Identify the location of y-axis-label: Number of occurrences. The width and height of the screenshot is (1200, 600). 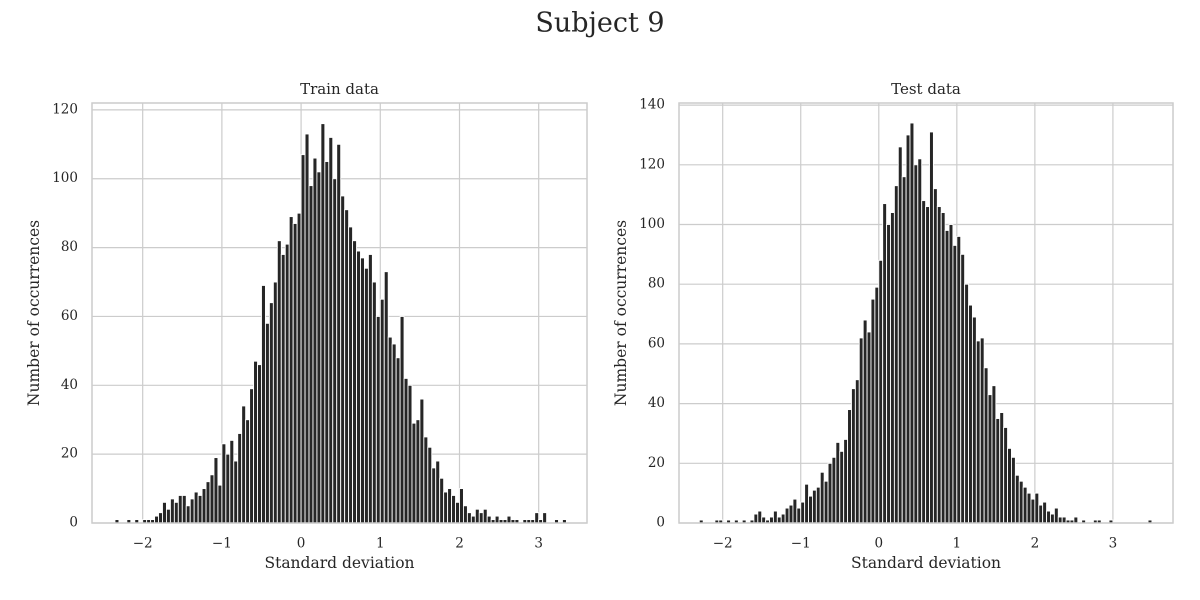
(34, 313).